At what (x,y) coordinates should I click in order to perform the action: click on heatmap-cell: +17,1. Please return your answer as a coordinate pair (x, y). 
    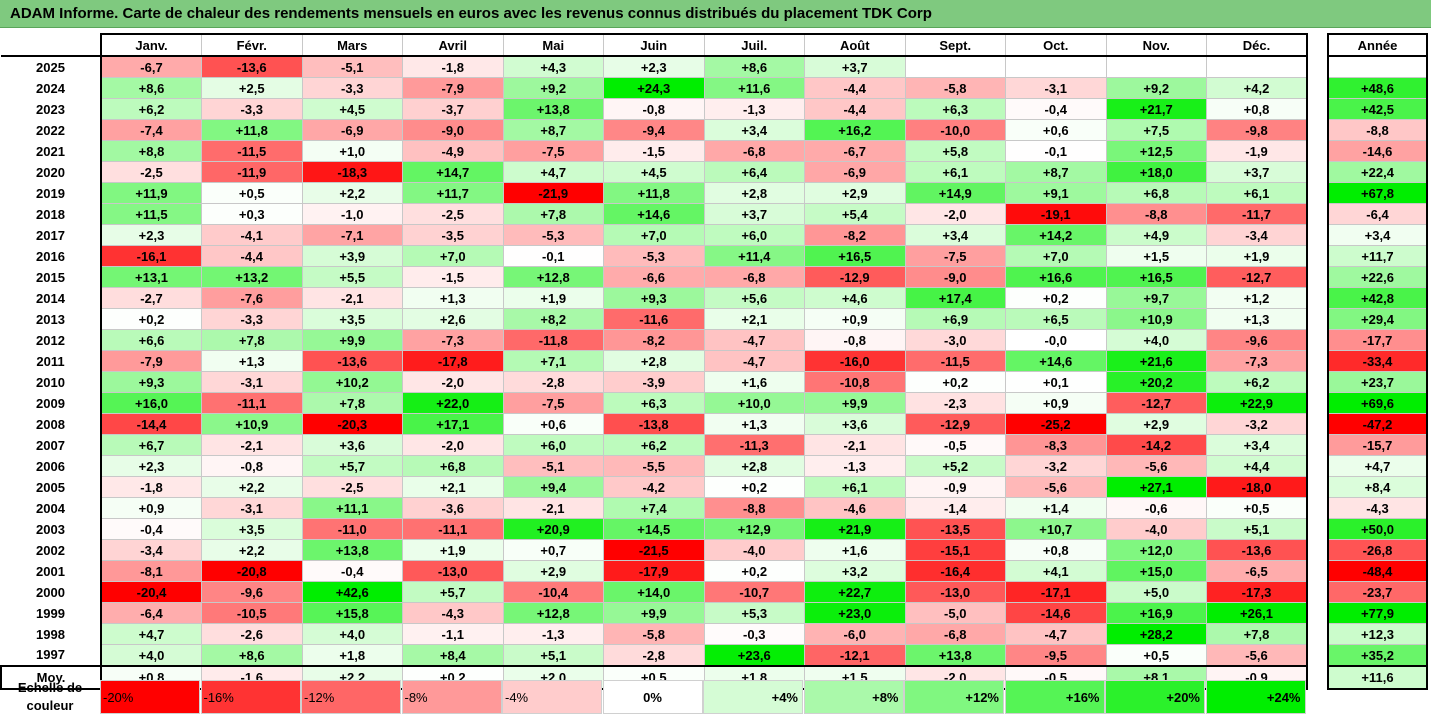
    Looking at the image, I should click on (453, 424).